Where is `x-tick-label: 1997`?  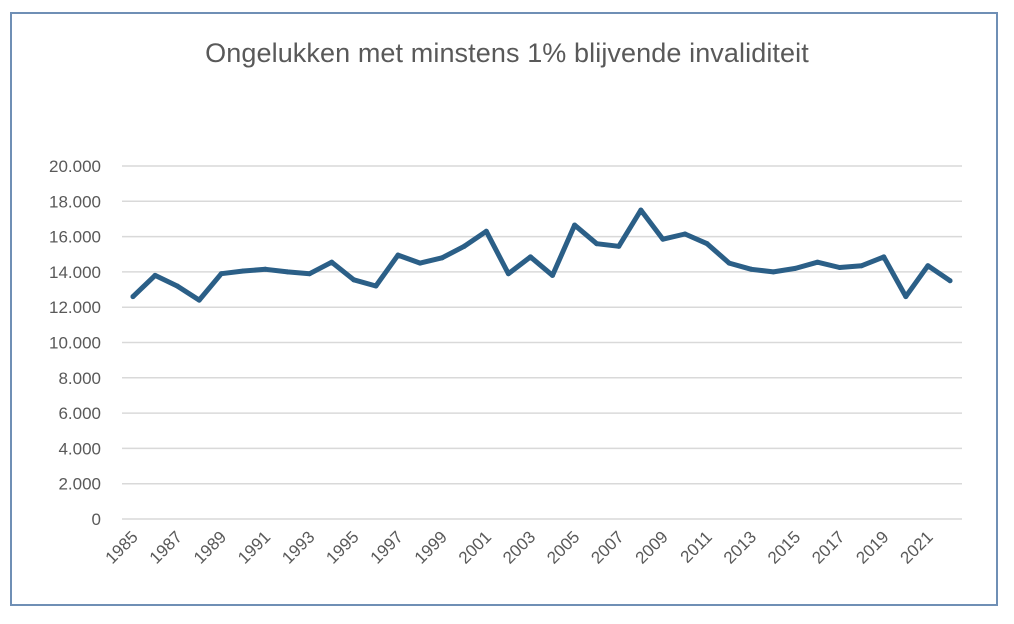 x-tick-label: 1997 is located at coordinates (387, 547).